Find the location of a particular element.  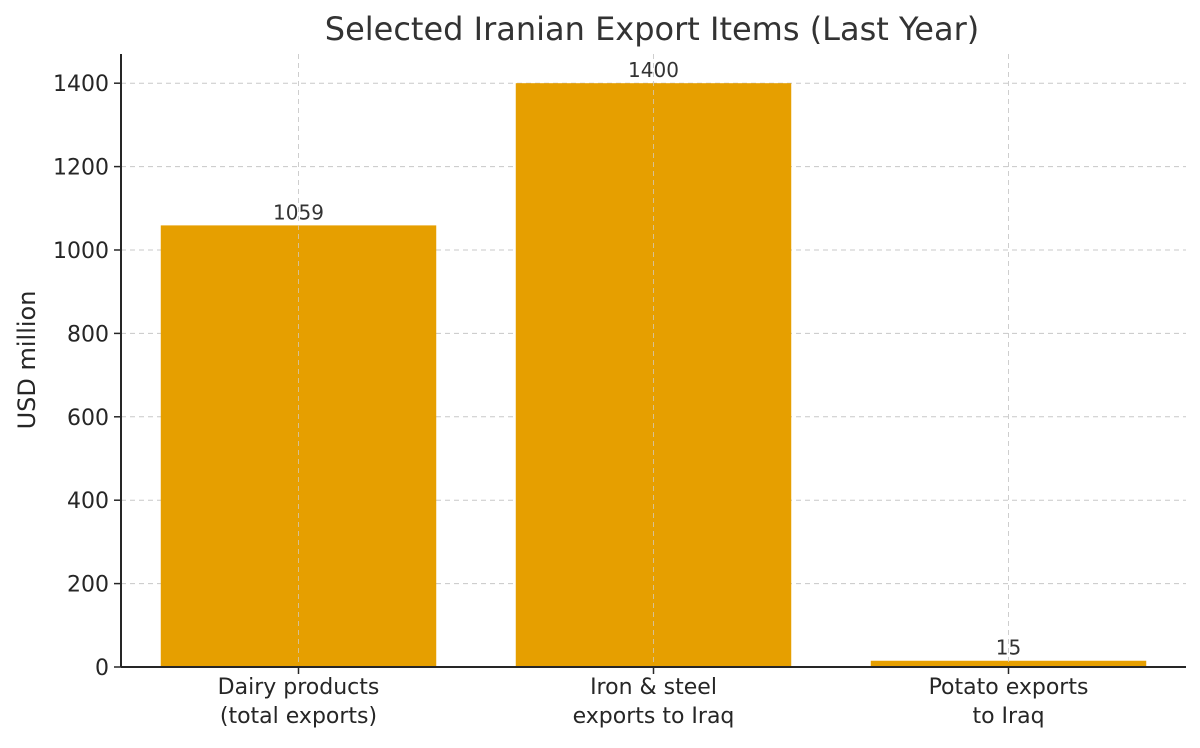

bar-value-label: 15 is located at coordinates (1008, 648).